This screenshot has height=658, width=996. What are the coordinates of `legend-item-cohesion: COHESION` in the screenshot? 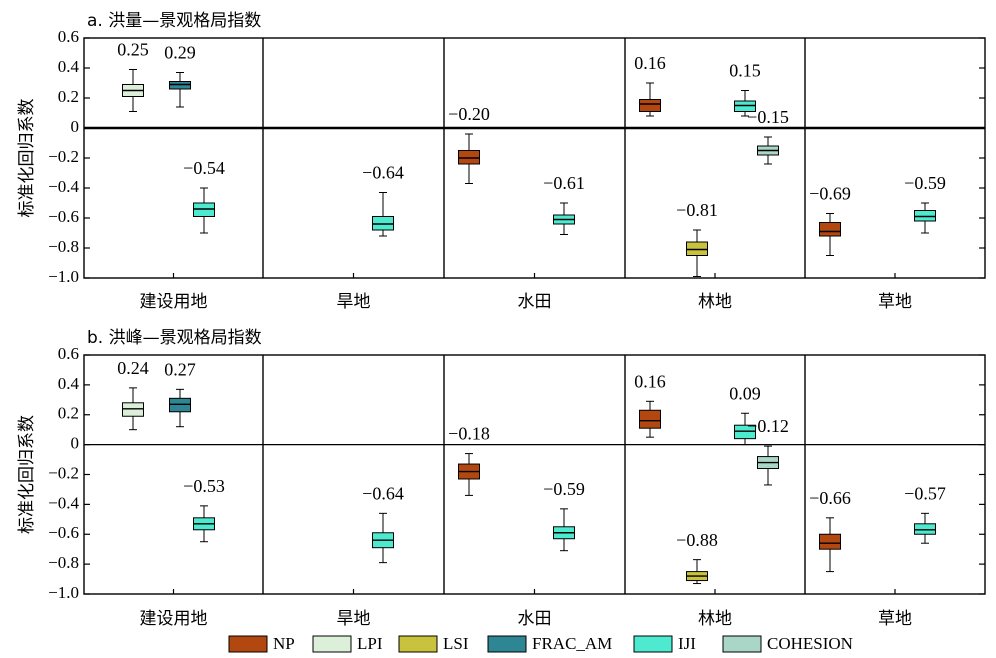 It's located at (787, 643).